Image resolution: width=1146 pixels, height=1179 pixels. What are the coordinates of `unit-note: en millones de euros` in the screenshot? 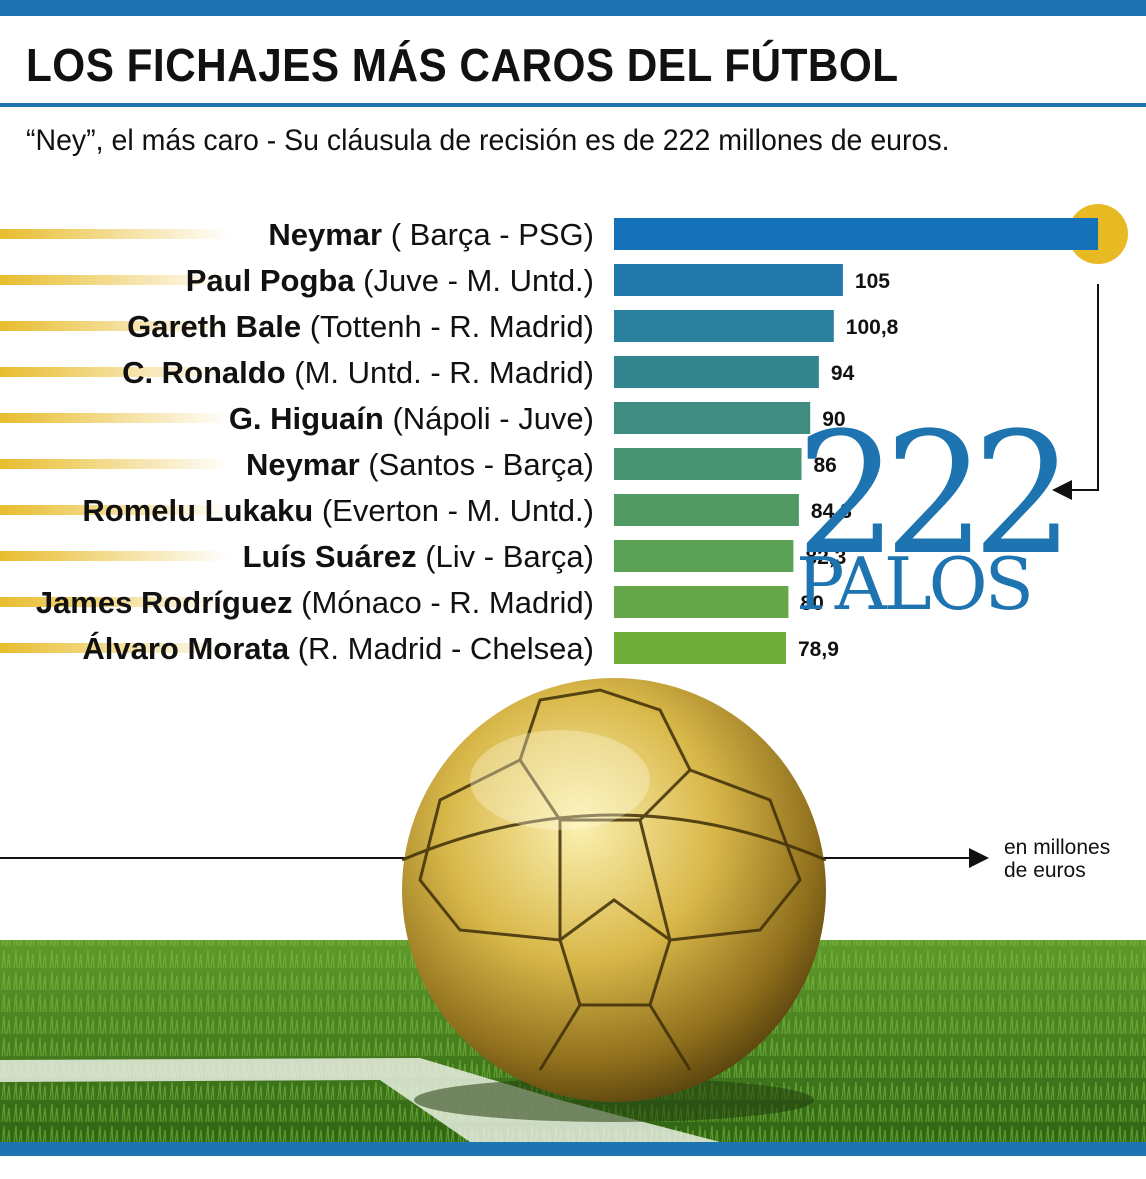 It's located at (1057, 859).